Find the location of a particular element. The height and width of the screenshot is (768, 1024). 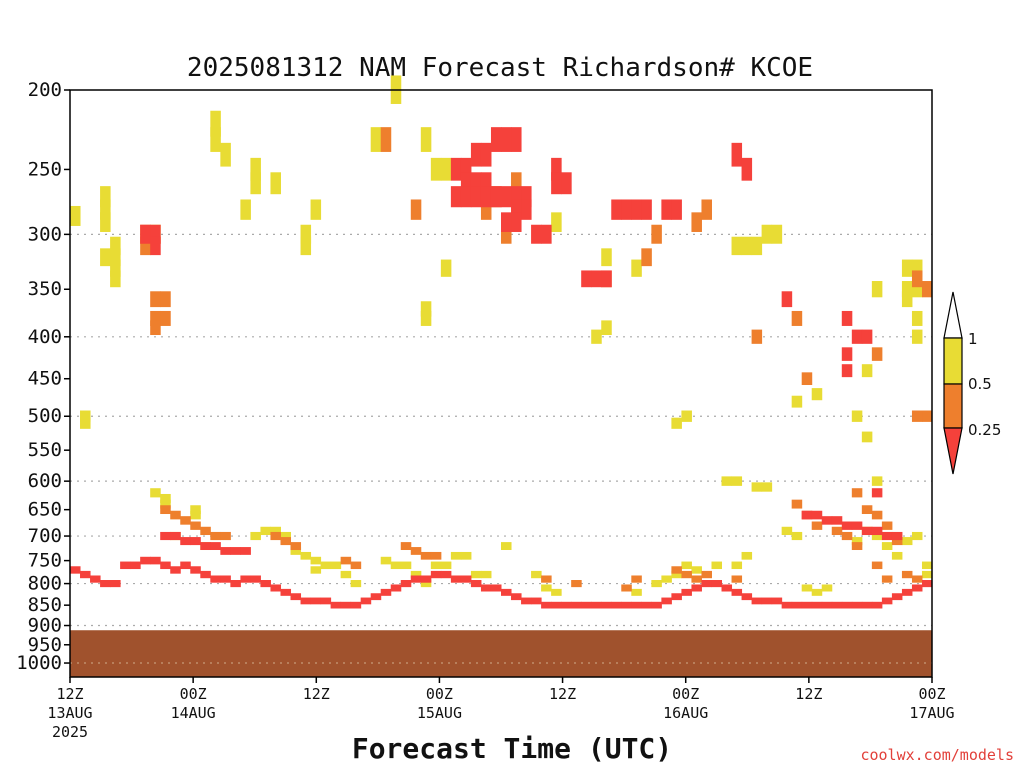

credit-text: coolwx.com/models is located at coordinates (937, 755).